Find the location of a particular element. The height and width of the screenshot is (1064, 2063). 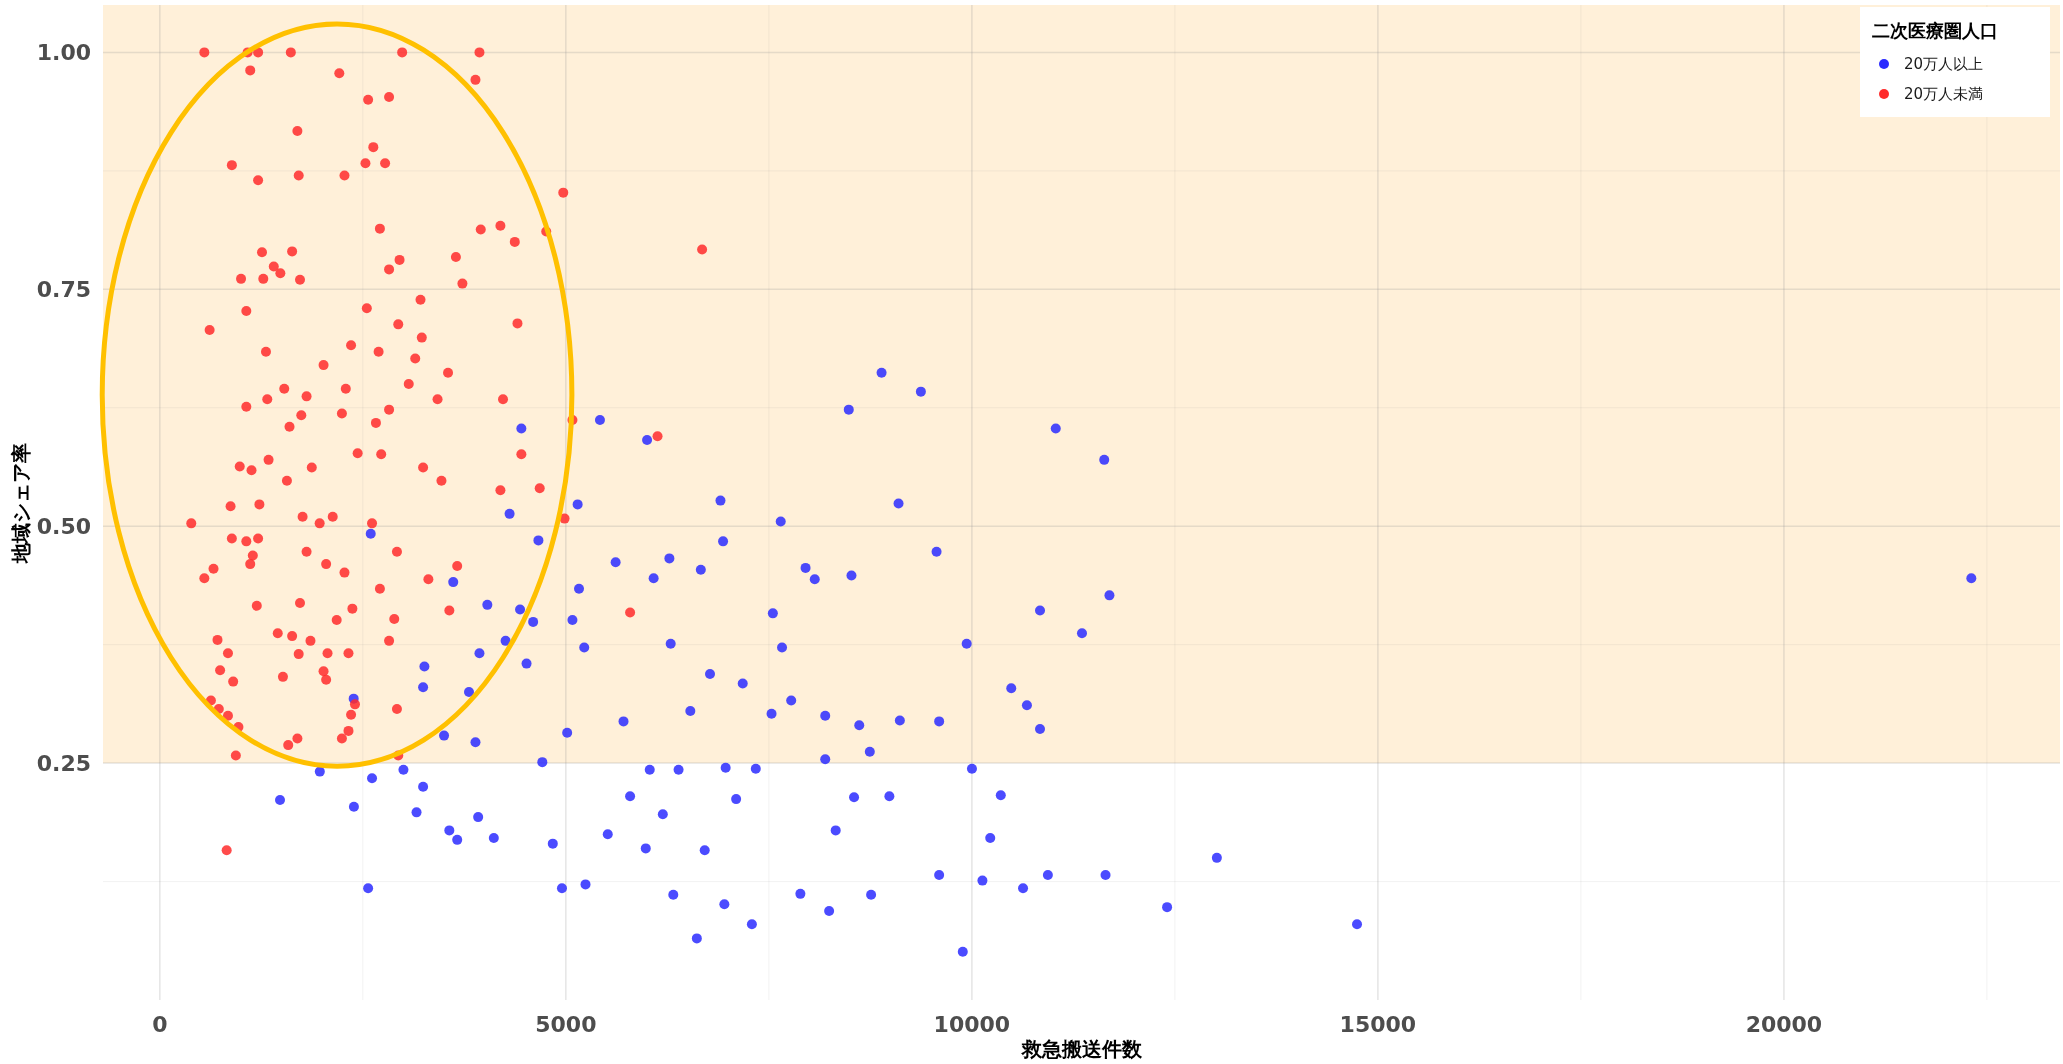

x-axis-title: 救急搬送件数 is located at coordinates (1081, 1049).